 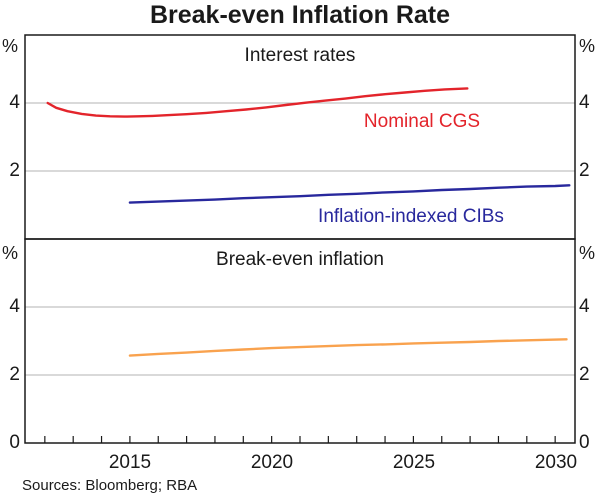 What do you see at coordinates (14, 442) in the screenshot?
I see `ytick-bottom-left-0: 0` at bounding box center [14, 442].